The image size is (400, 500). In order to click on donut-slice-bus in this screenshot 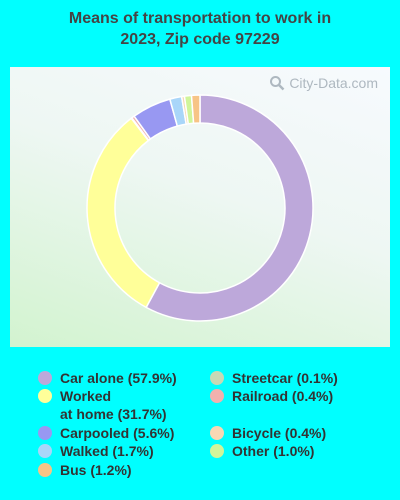, I will do `click(195, 109)`.